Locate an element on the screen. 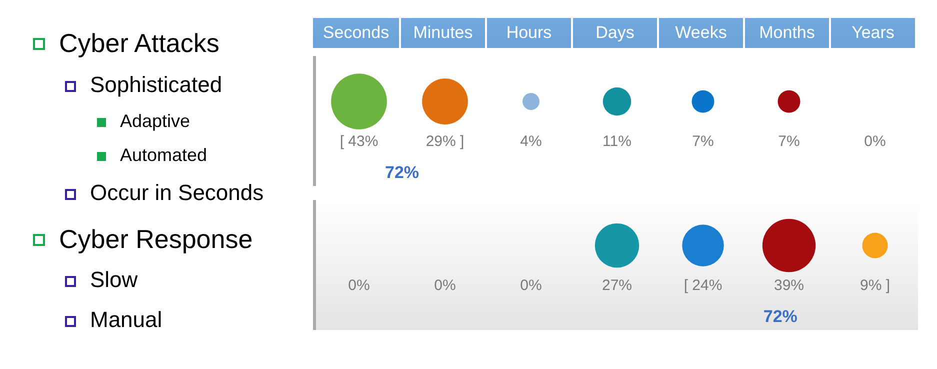 The width and height of the screenshot is (937, 369). text: Adaptive is located at coordinates (155, 121).